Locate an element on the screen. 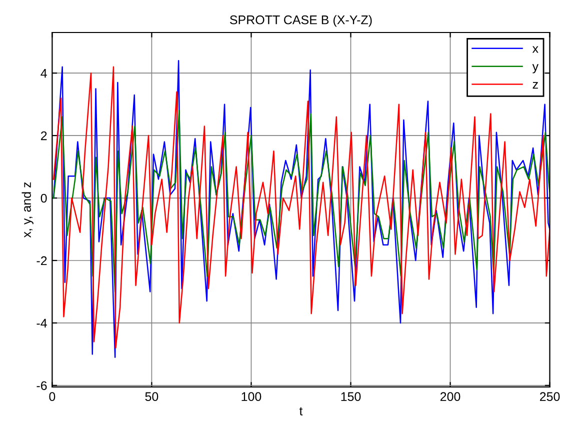  y-tick-label: 4 is located at coordinates (43, 73).